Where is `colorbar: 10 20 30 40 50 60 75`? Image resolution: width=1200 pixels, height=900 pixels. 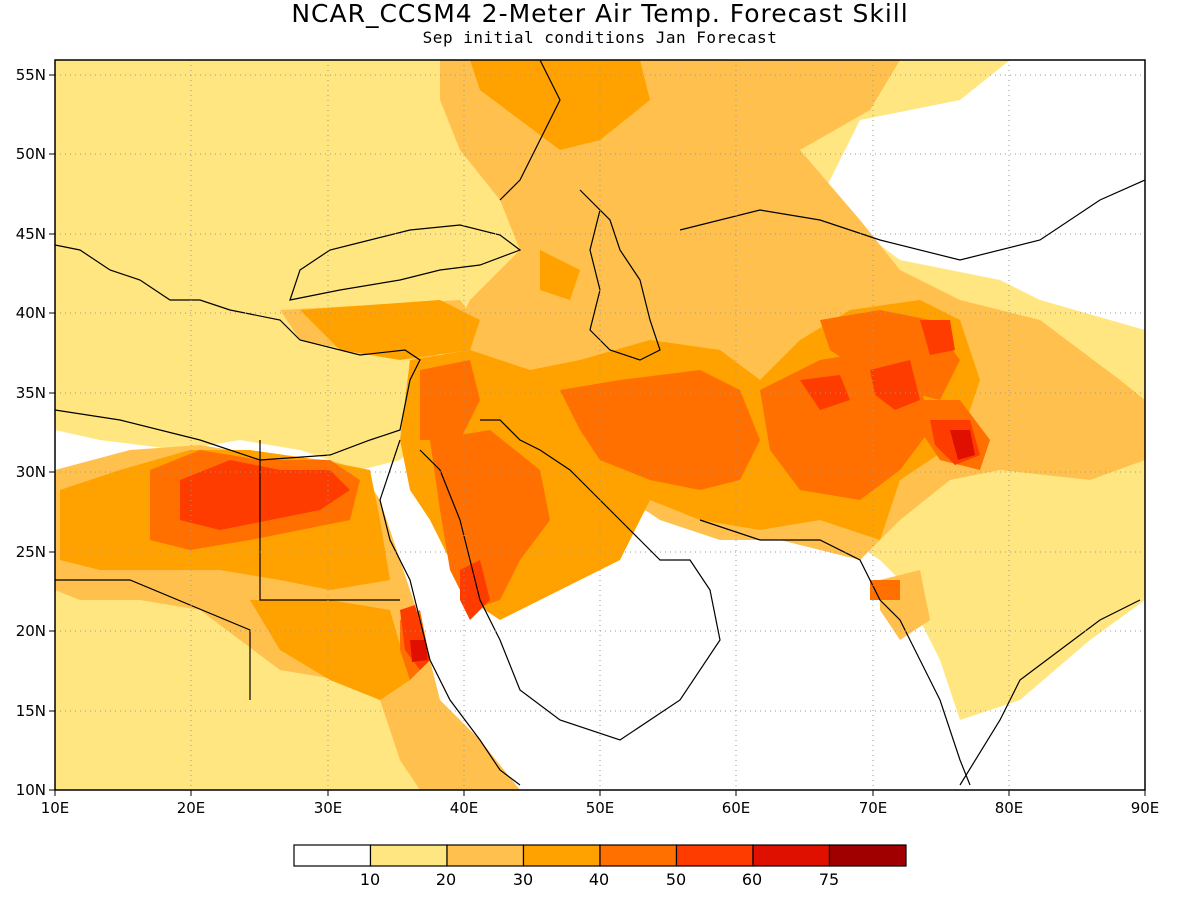
colorbar: 10 20 30 40 50 60 75 is located at coordinates (600, 866).